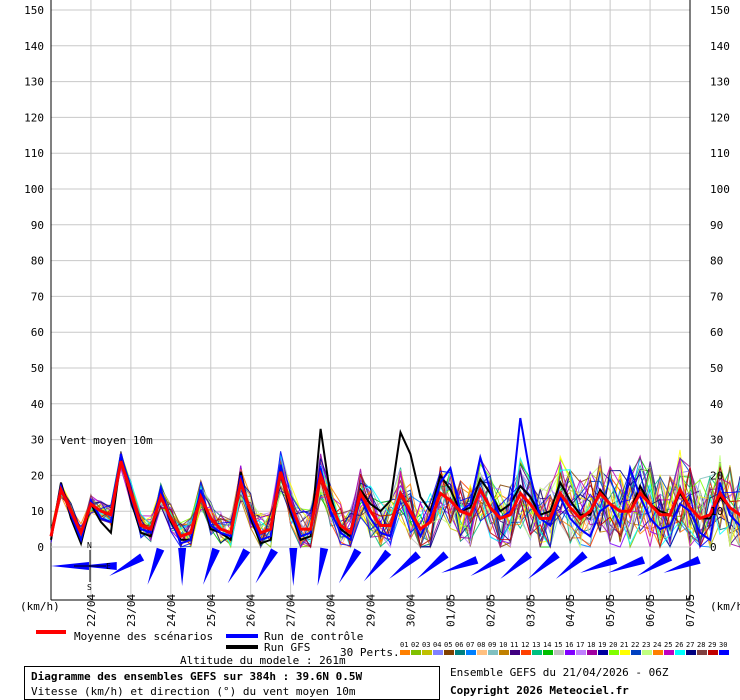  What do you see at coordinates (720, 117) in the screenshot?
I see `y-tick-label-right: 120` at bounding box center [720, 117].